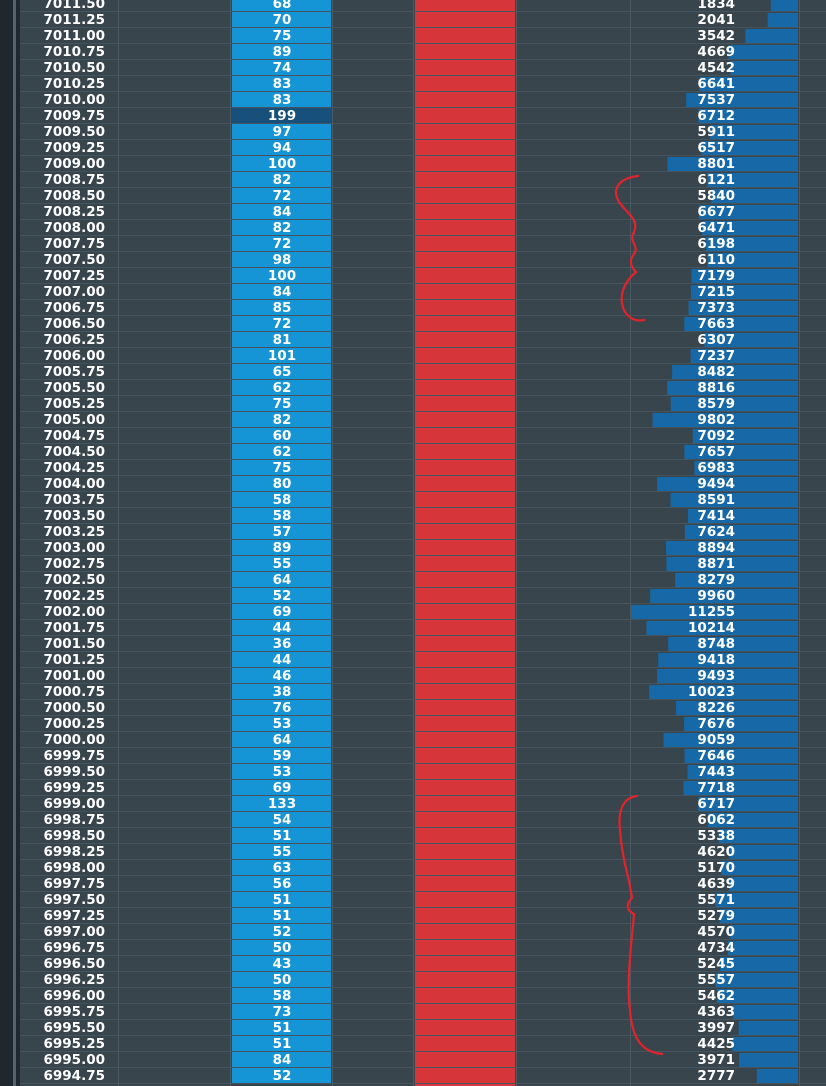  Describe the element at coordinates (282, 68) in the screenshot. I see `bid-size: 74` at that location.